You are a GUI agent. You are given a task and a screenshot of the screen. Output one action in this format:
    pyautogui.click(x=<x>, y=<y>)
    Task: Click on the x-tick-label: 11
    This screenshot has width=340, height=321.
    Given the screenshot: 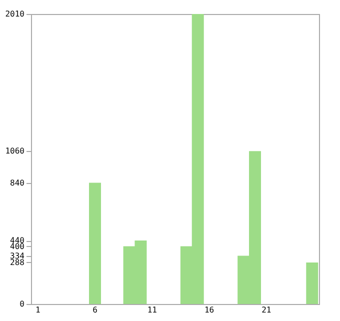 What is the action you would take?
    pyautogui.click(x=152, y=310)
    